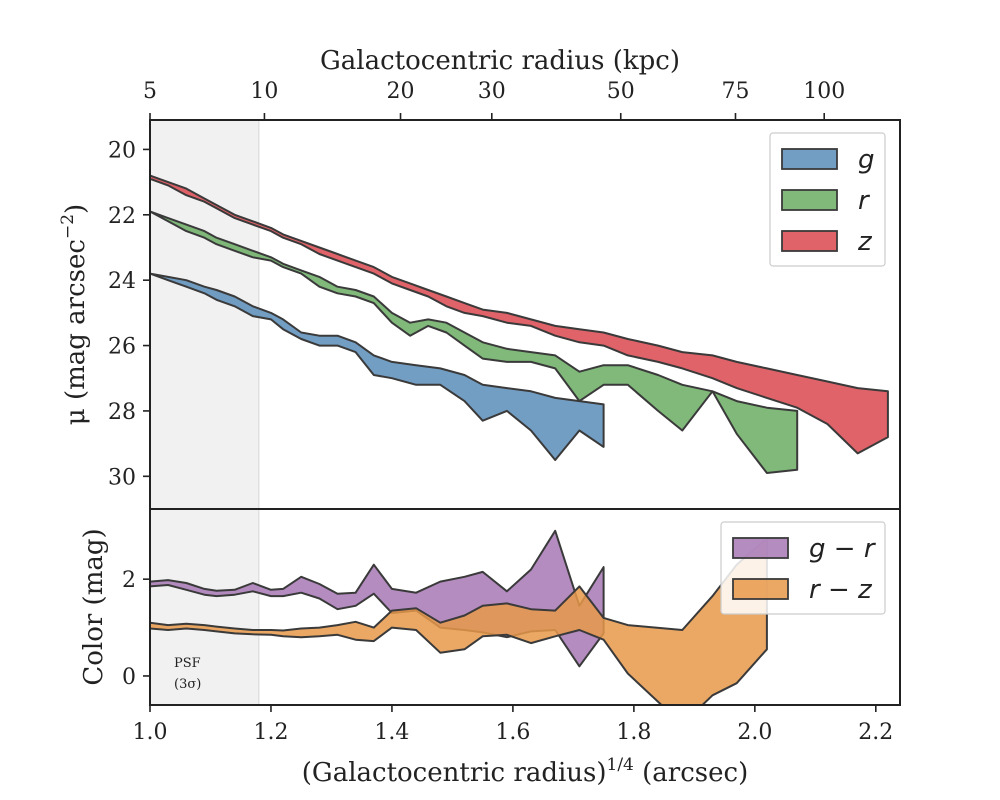  I want to click on bottom-y-axis-title: Color (mag), so click(94, 606).